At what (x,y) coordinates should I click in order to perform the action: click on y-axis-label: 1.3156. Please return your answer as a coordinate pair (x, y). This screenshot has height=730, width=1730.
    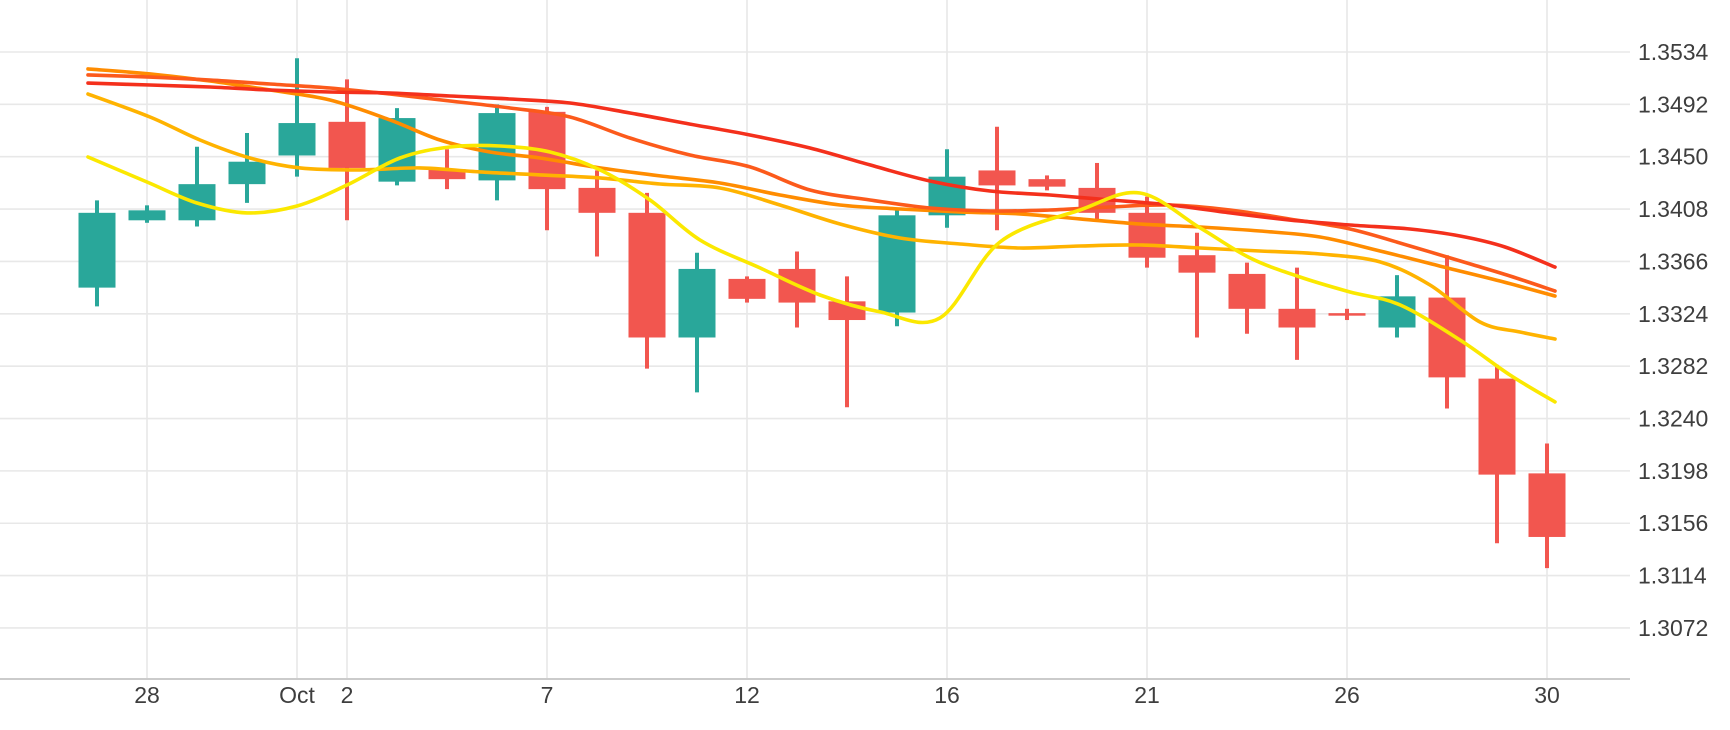
    Looking at the image, I should click on (1673, 523).